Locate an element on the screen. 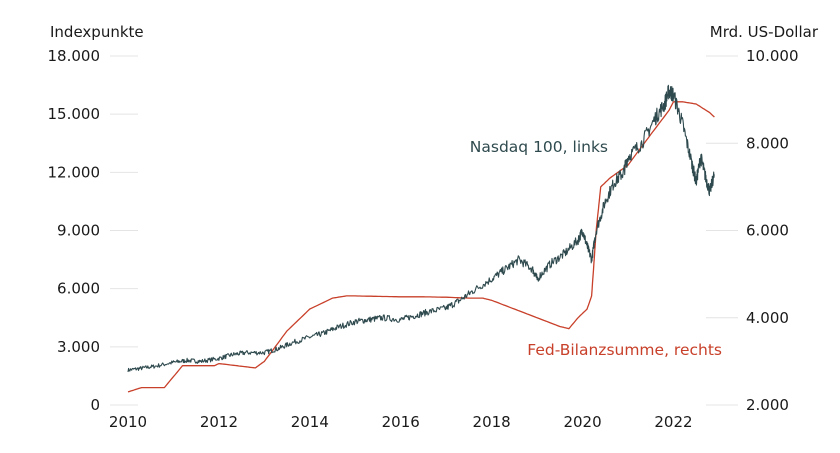 The height and width of the screenshot is (453, 840). right-tick-label: 2.000 is located at coordinates (767, 405).